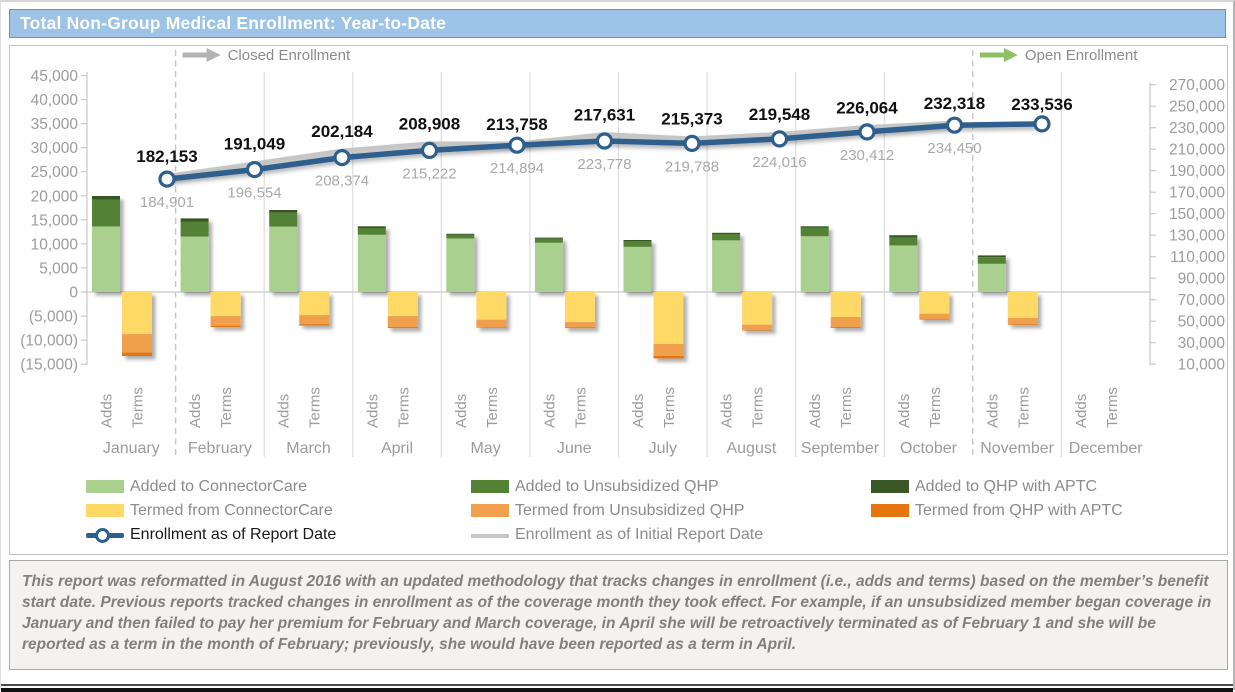 This screenshot has height=692, width=1235. I want to click on report-date-value-label: 191,049, so click(254, 144).